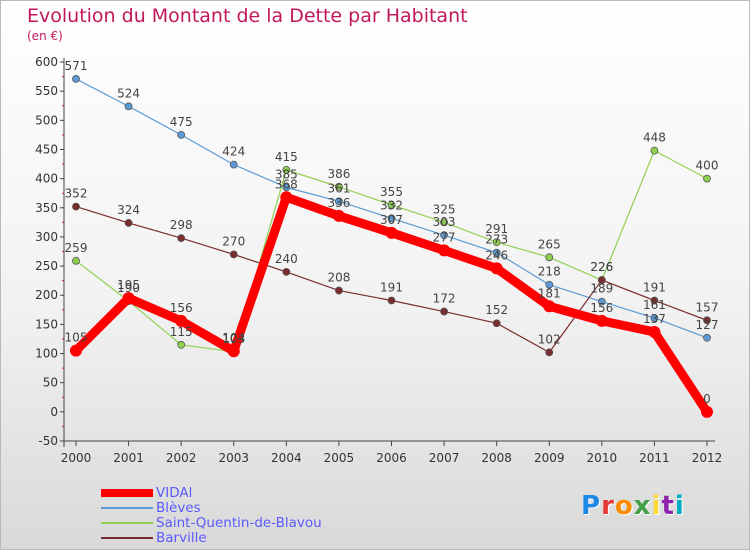 The height and width of the screenshot is (550, 750). I want to click on data-label: 386, so click(338, 174).